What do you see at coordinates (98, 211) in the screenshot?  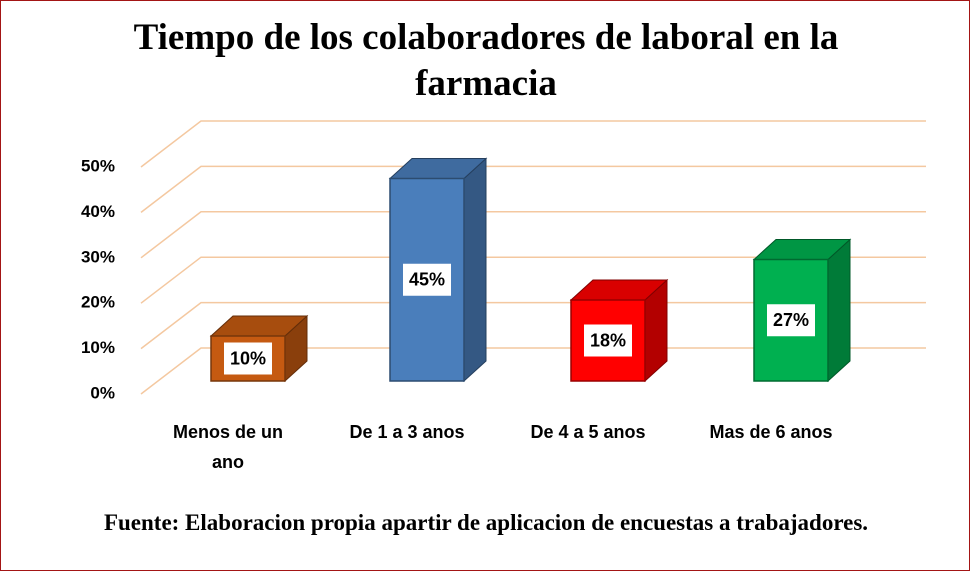 I see `y-tick-label: 40%` at bounding box center [98, 211].